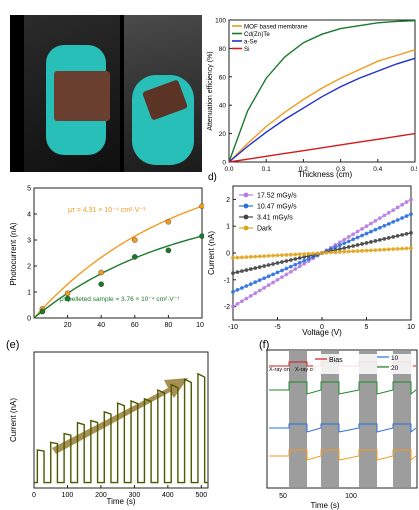 This screenshot has width=419, height=510. I want to click on photocurrent-xtick-label: 60, so click(135, 325).